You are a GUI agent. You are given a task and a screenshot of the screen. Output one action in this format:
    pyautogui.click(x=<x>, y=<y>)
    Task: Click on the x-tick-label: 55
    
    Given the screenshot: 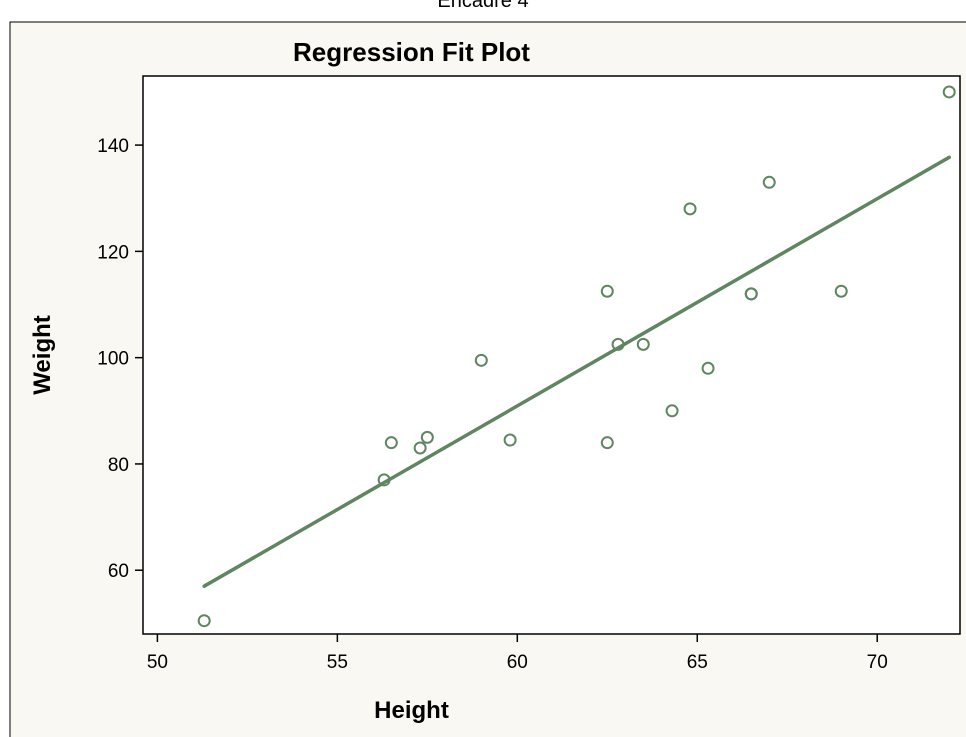 What is the action you would take?
    pyautogui.click(x=337, y=662)
    